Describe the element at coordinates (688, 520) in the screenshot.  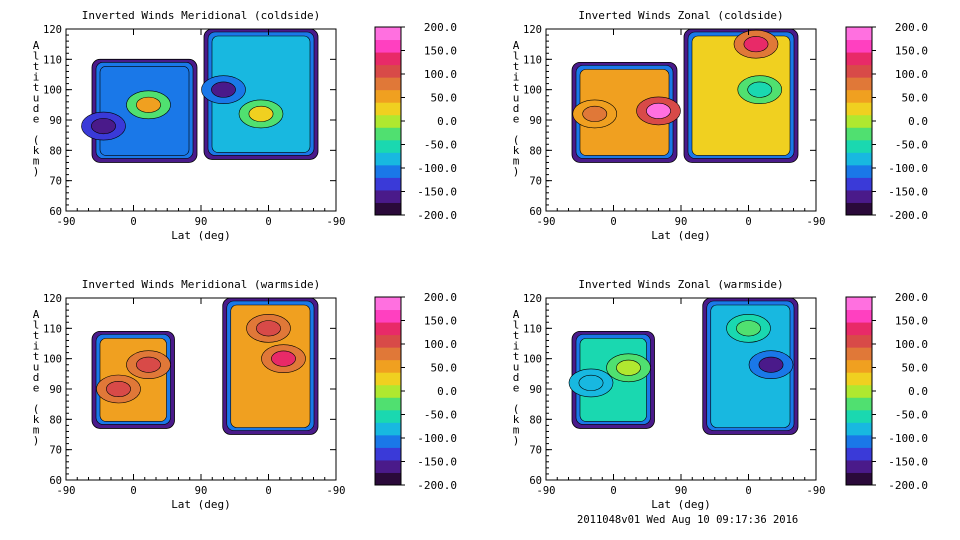
I see `footer-timestamp: 2011048v01 Wed Aug 10 09:17:36 2016` at that location.